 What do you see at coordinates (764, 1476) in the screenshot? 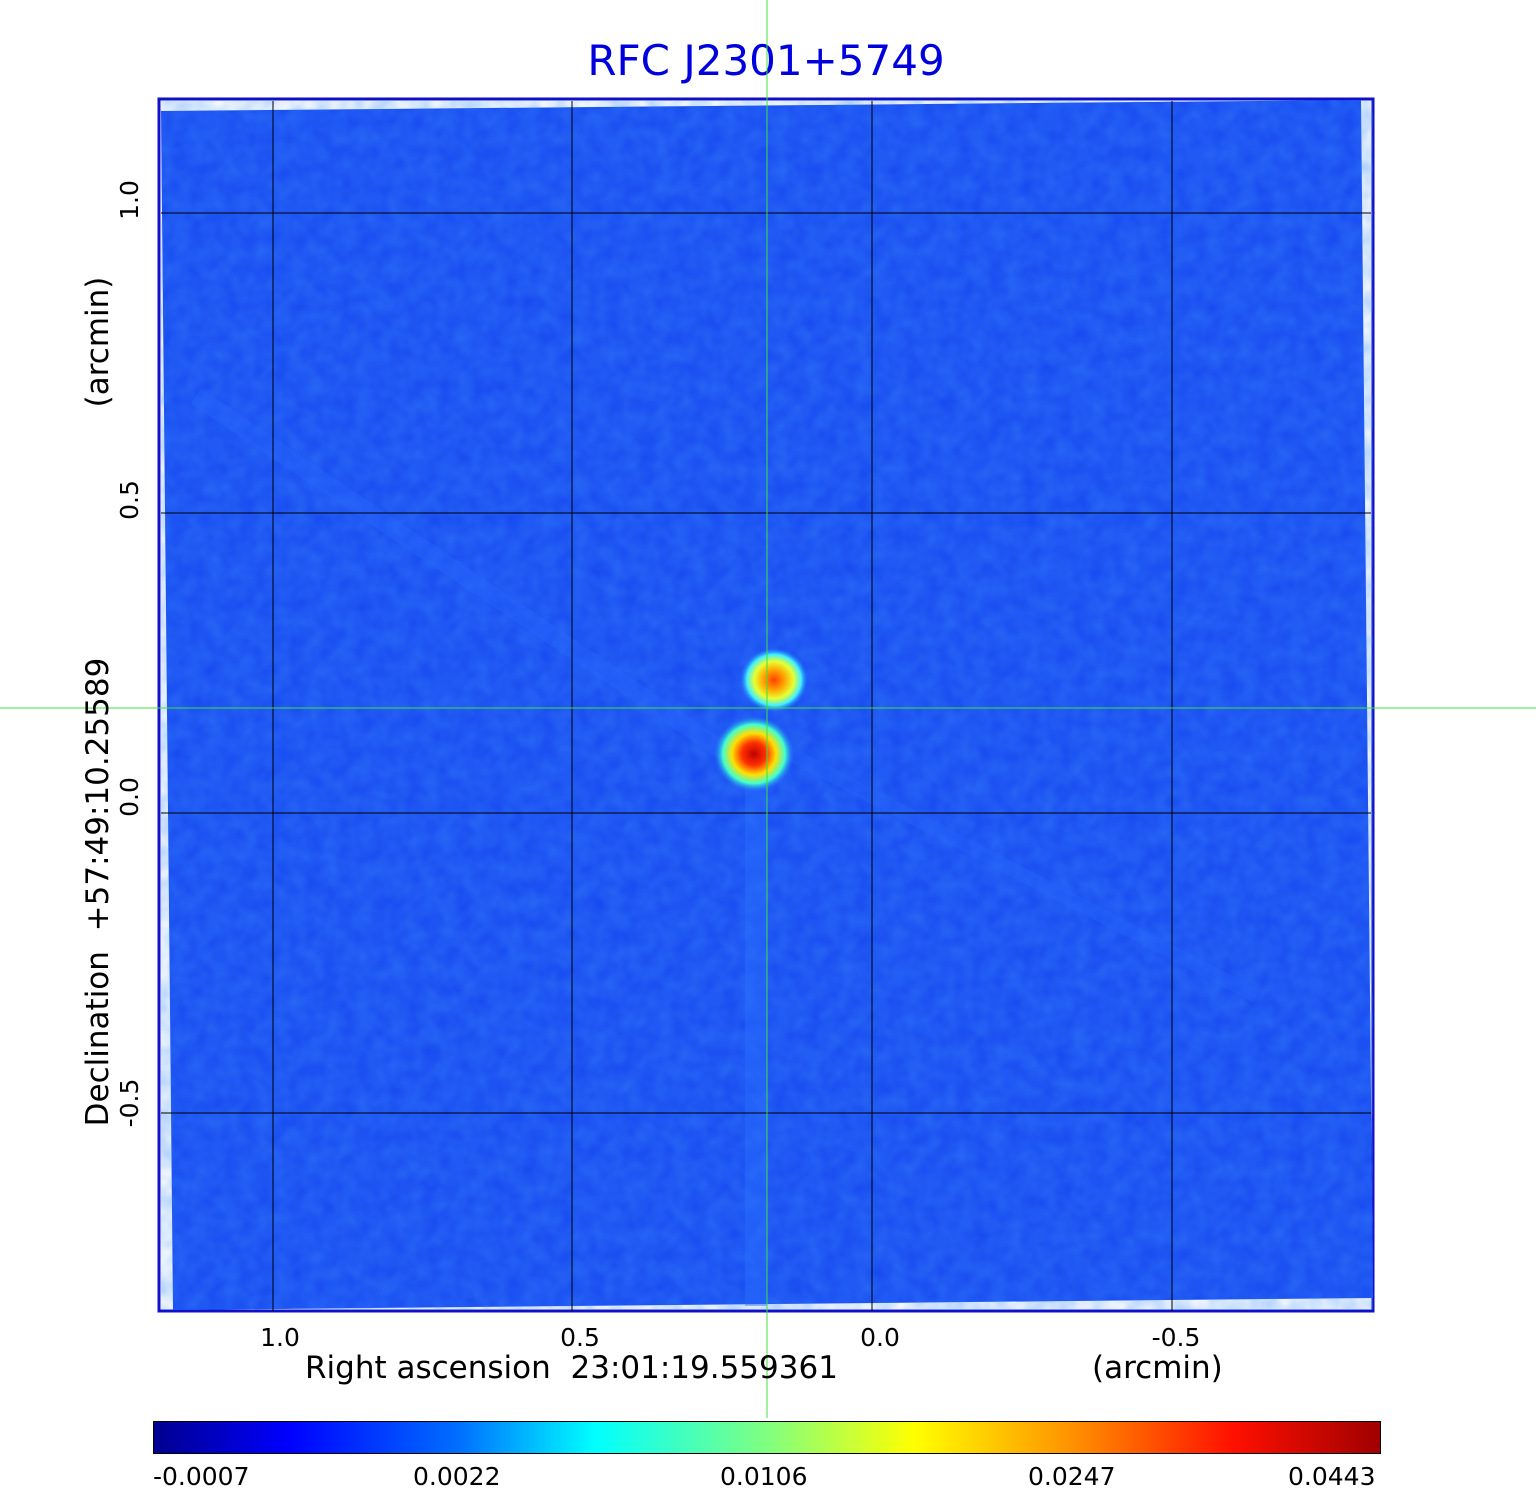
I see `colorbar-tick-label: 0.0106` at bounding box center [764, 1476].